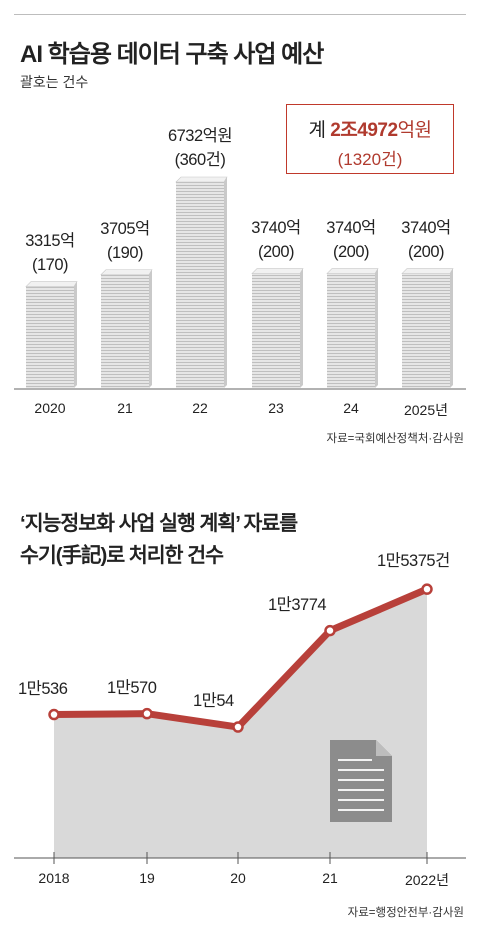  I want to click on bar-value-label-5: 3740억 (200), so click(351, 240).